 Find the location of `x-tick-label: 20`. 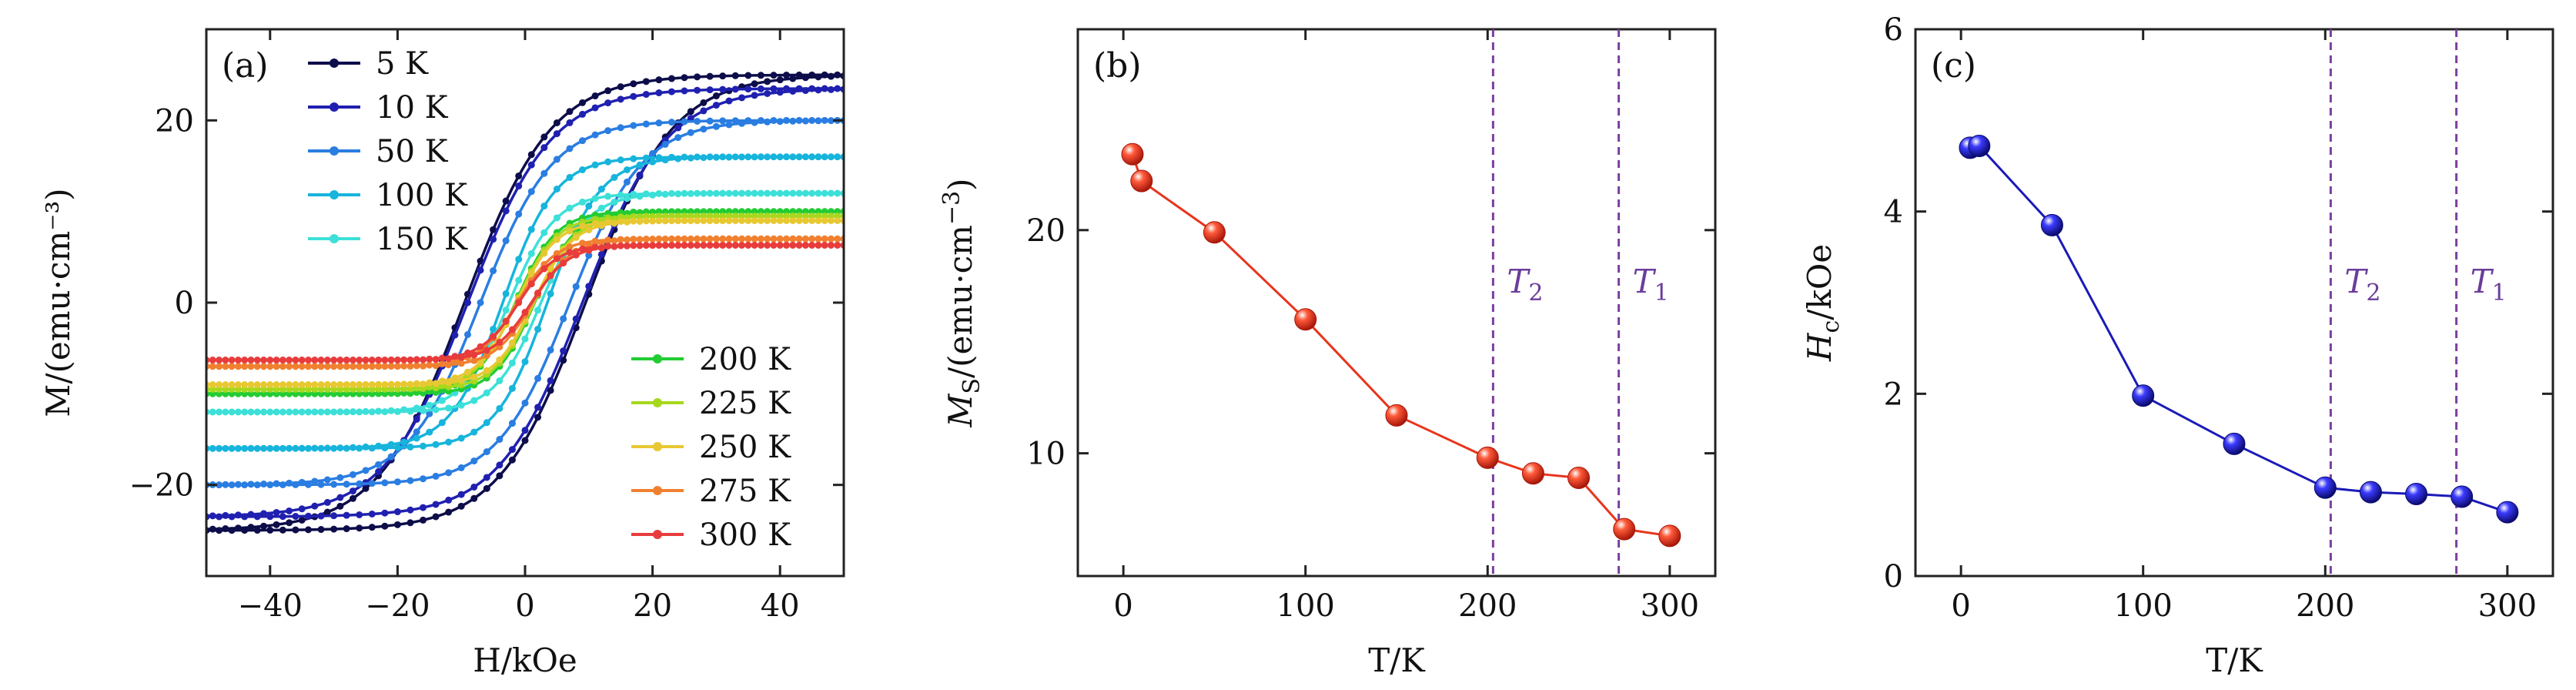

x-tick-label: 20 is located at coordinates (652, 606).